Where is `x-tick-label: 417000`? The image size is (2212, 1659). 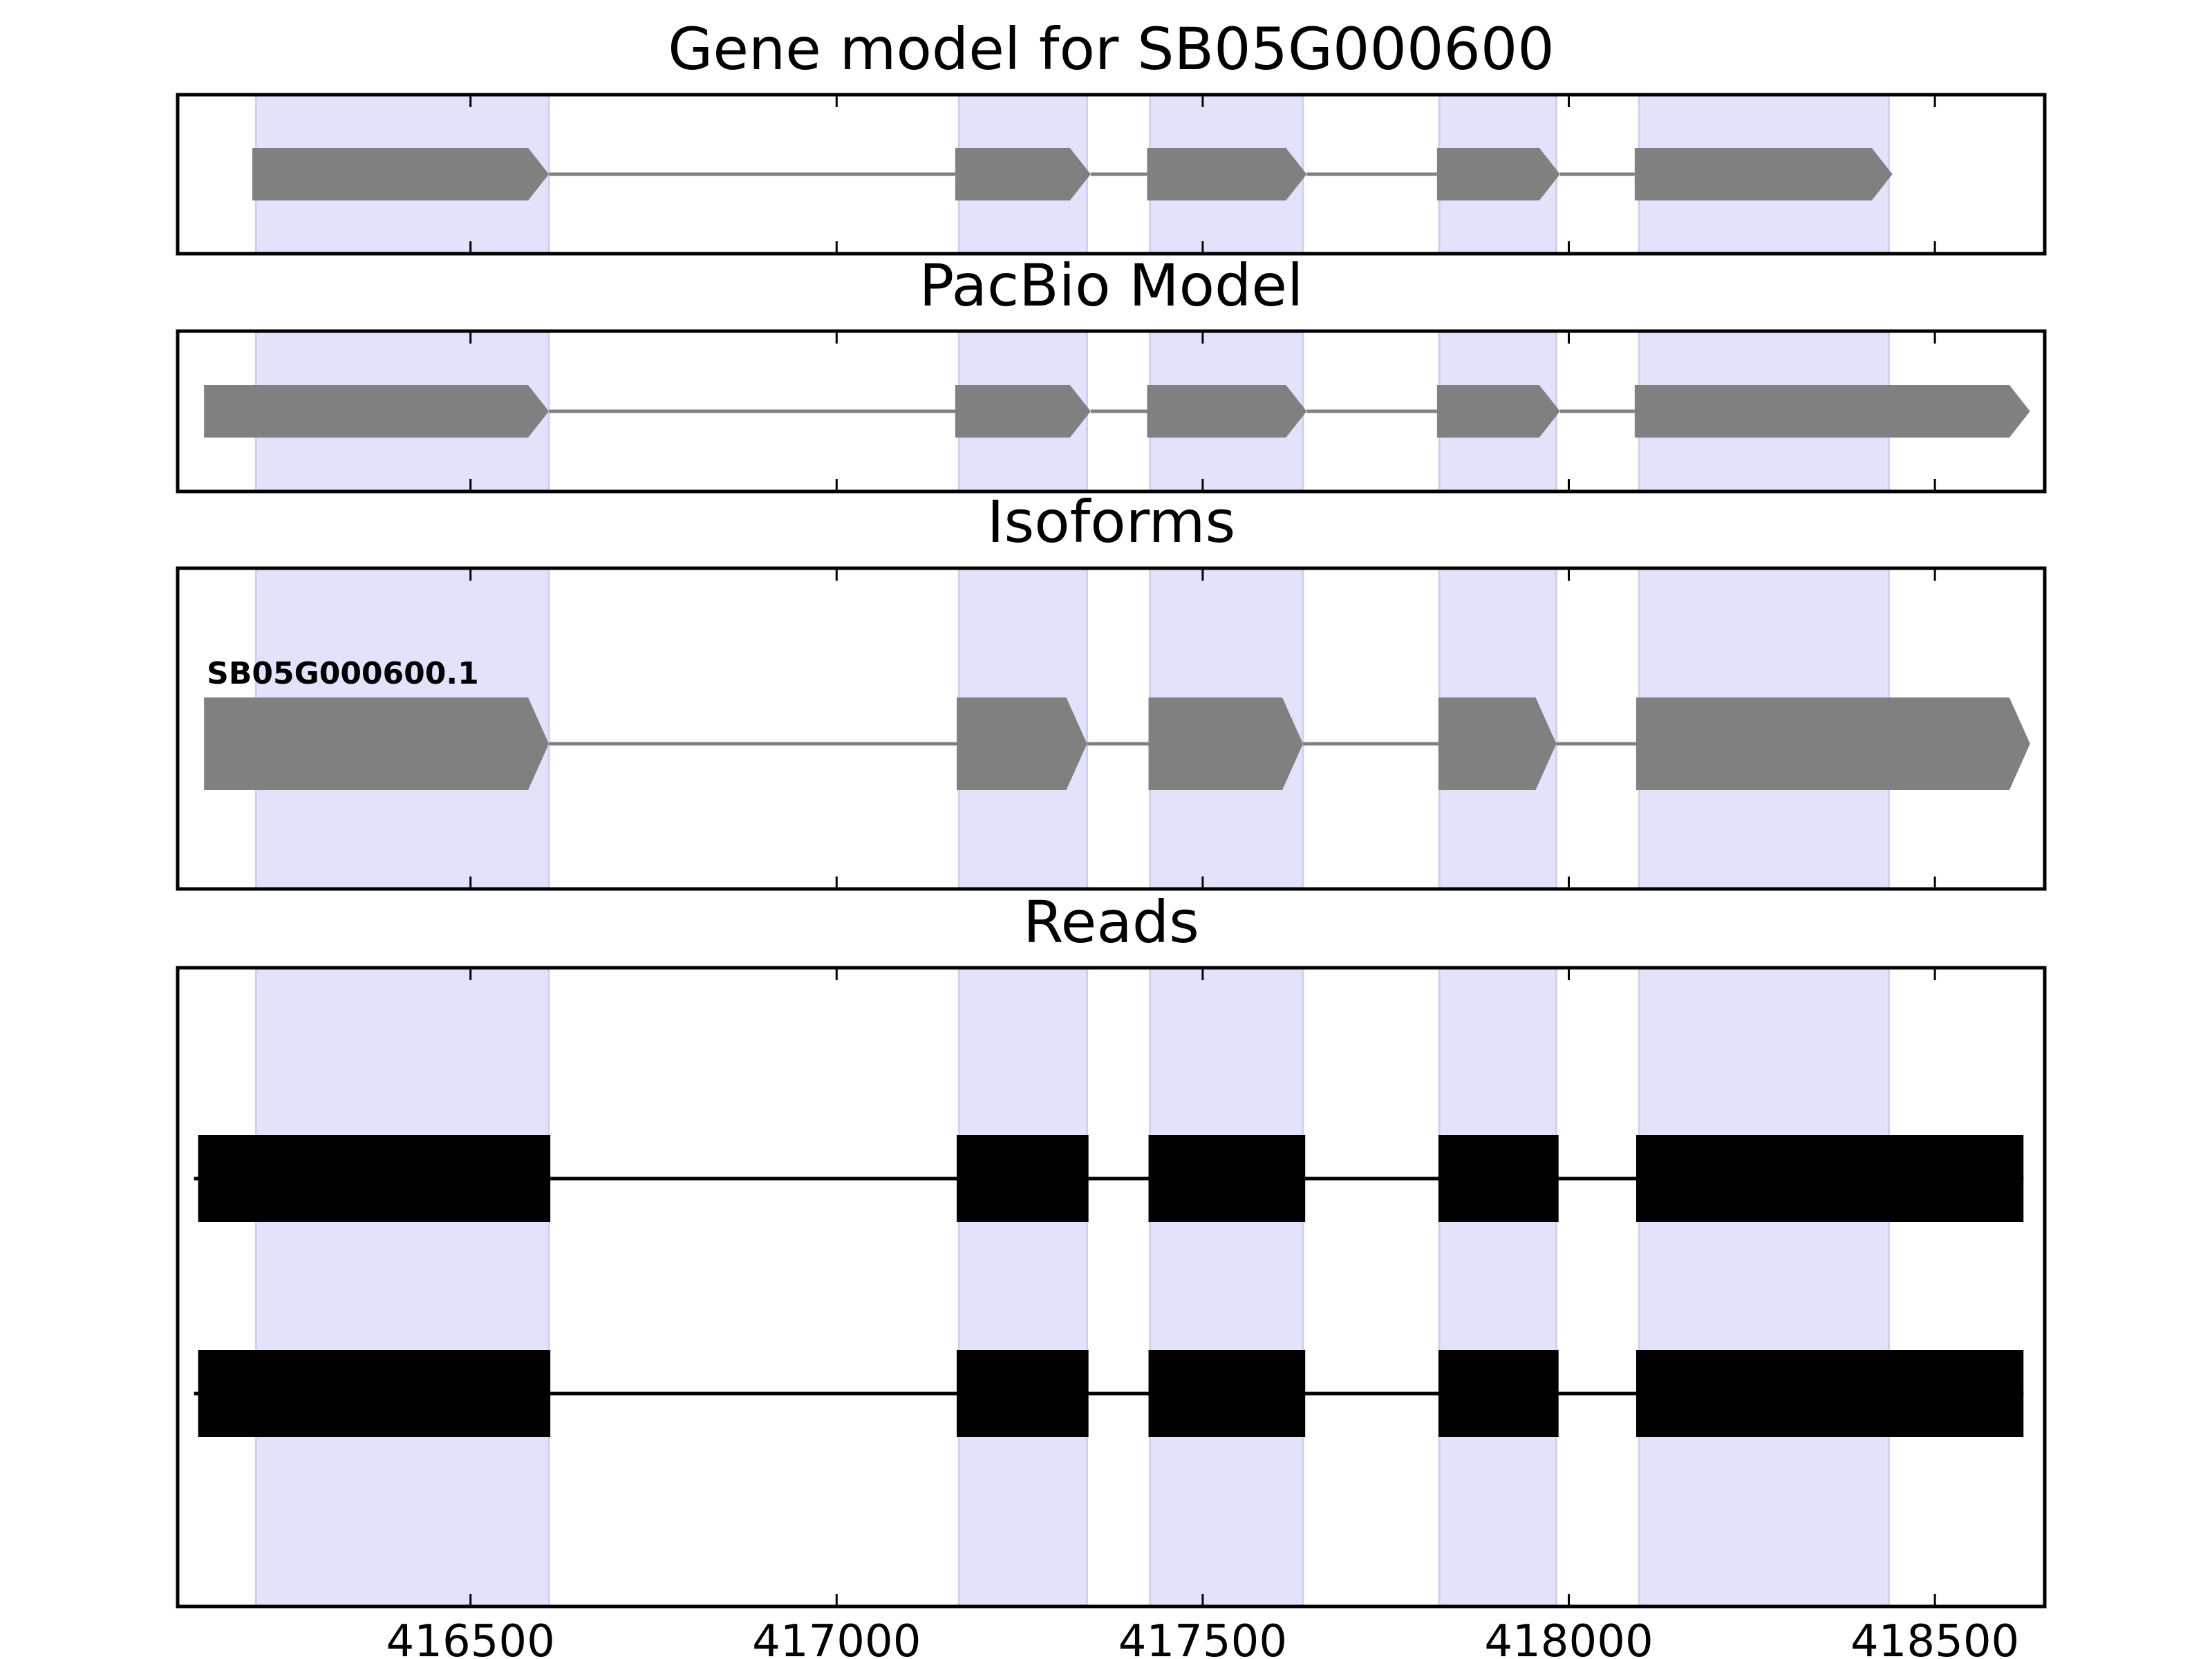 x-tick-label: 417000 is located at coordinates (836, 1638).